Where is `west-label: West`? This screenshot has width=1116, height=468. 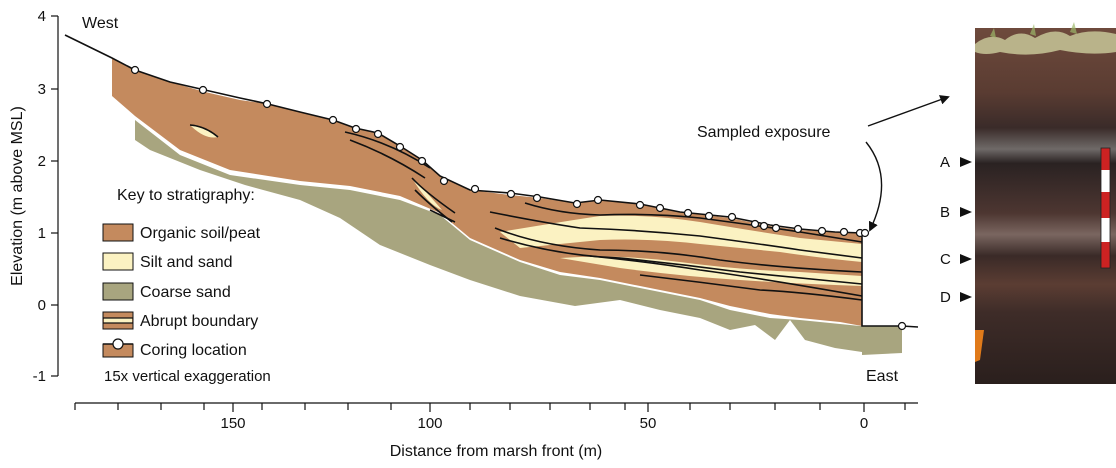
west-label: West is located at coordinates (100, 23).